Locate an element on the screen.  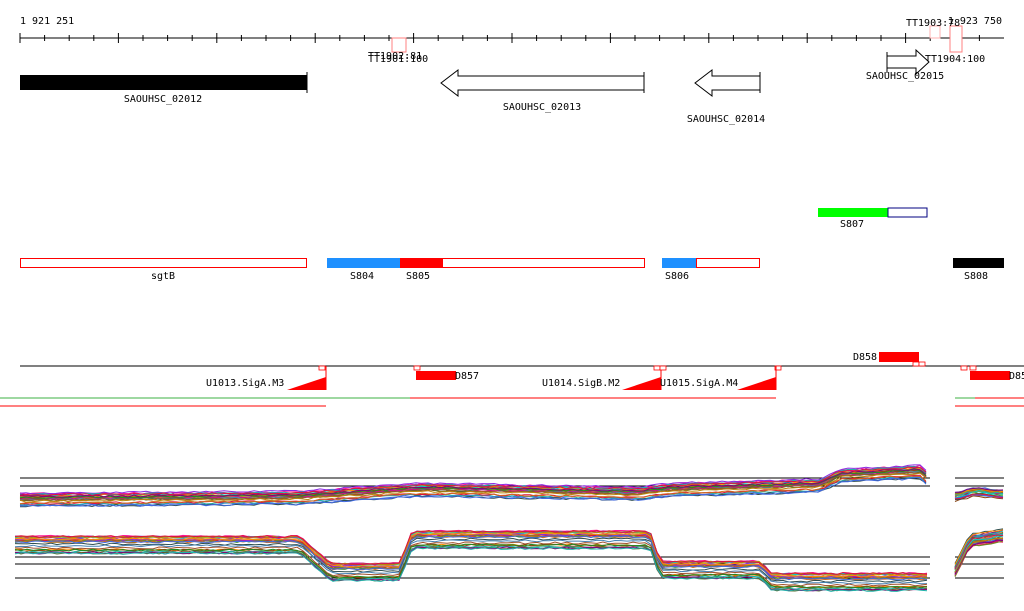
site-d857: D857 is located at coordinates (446, 373).